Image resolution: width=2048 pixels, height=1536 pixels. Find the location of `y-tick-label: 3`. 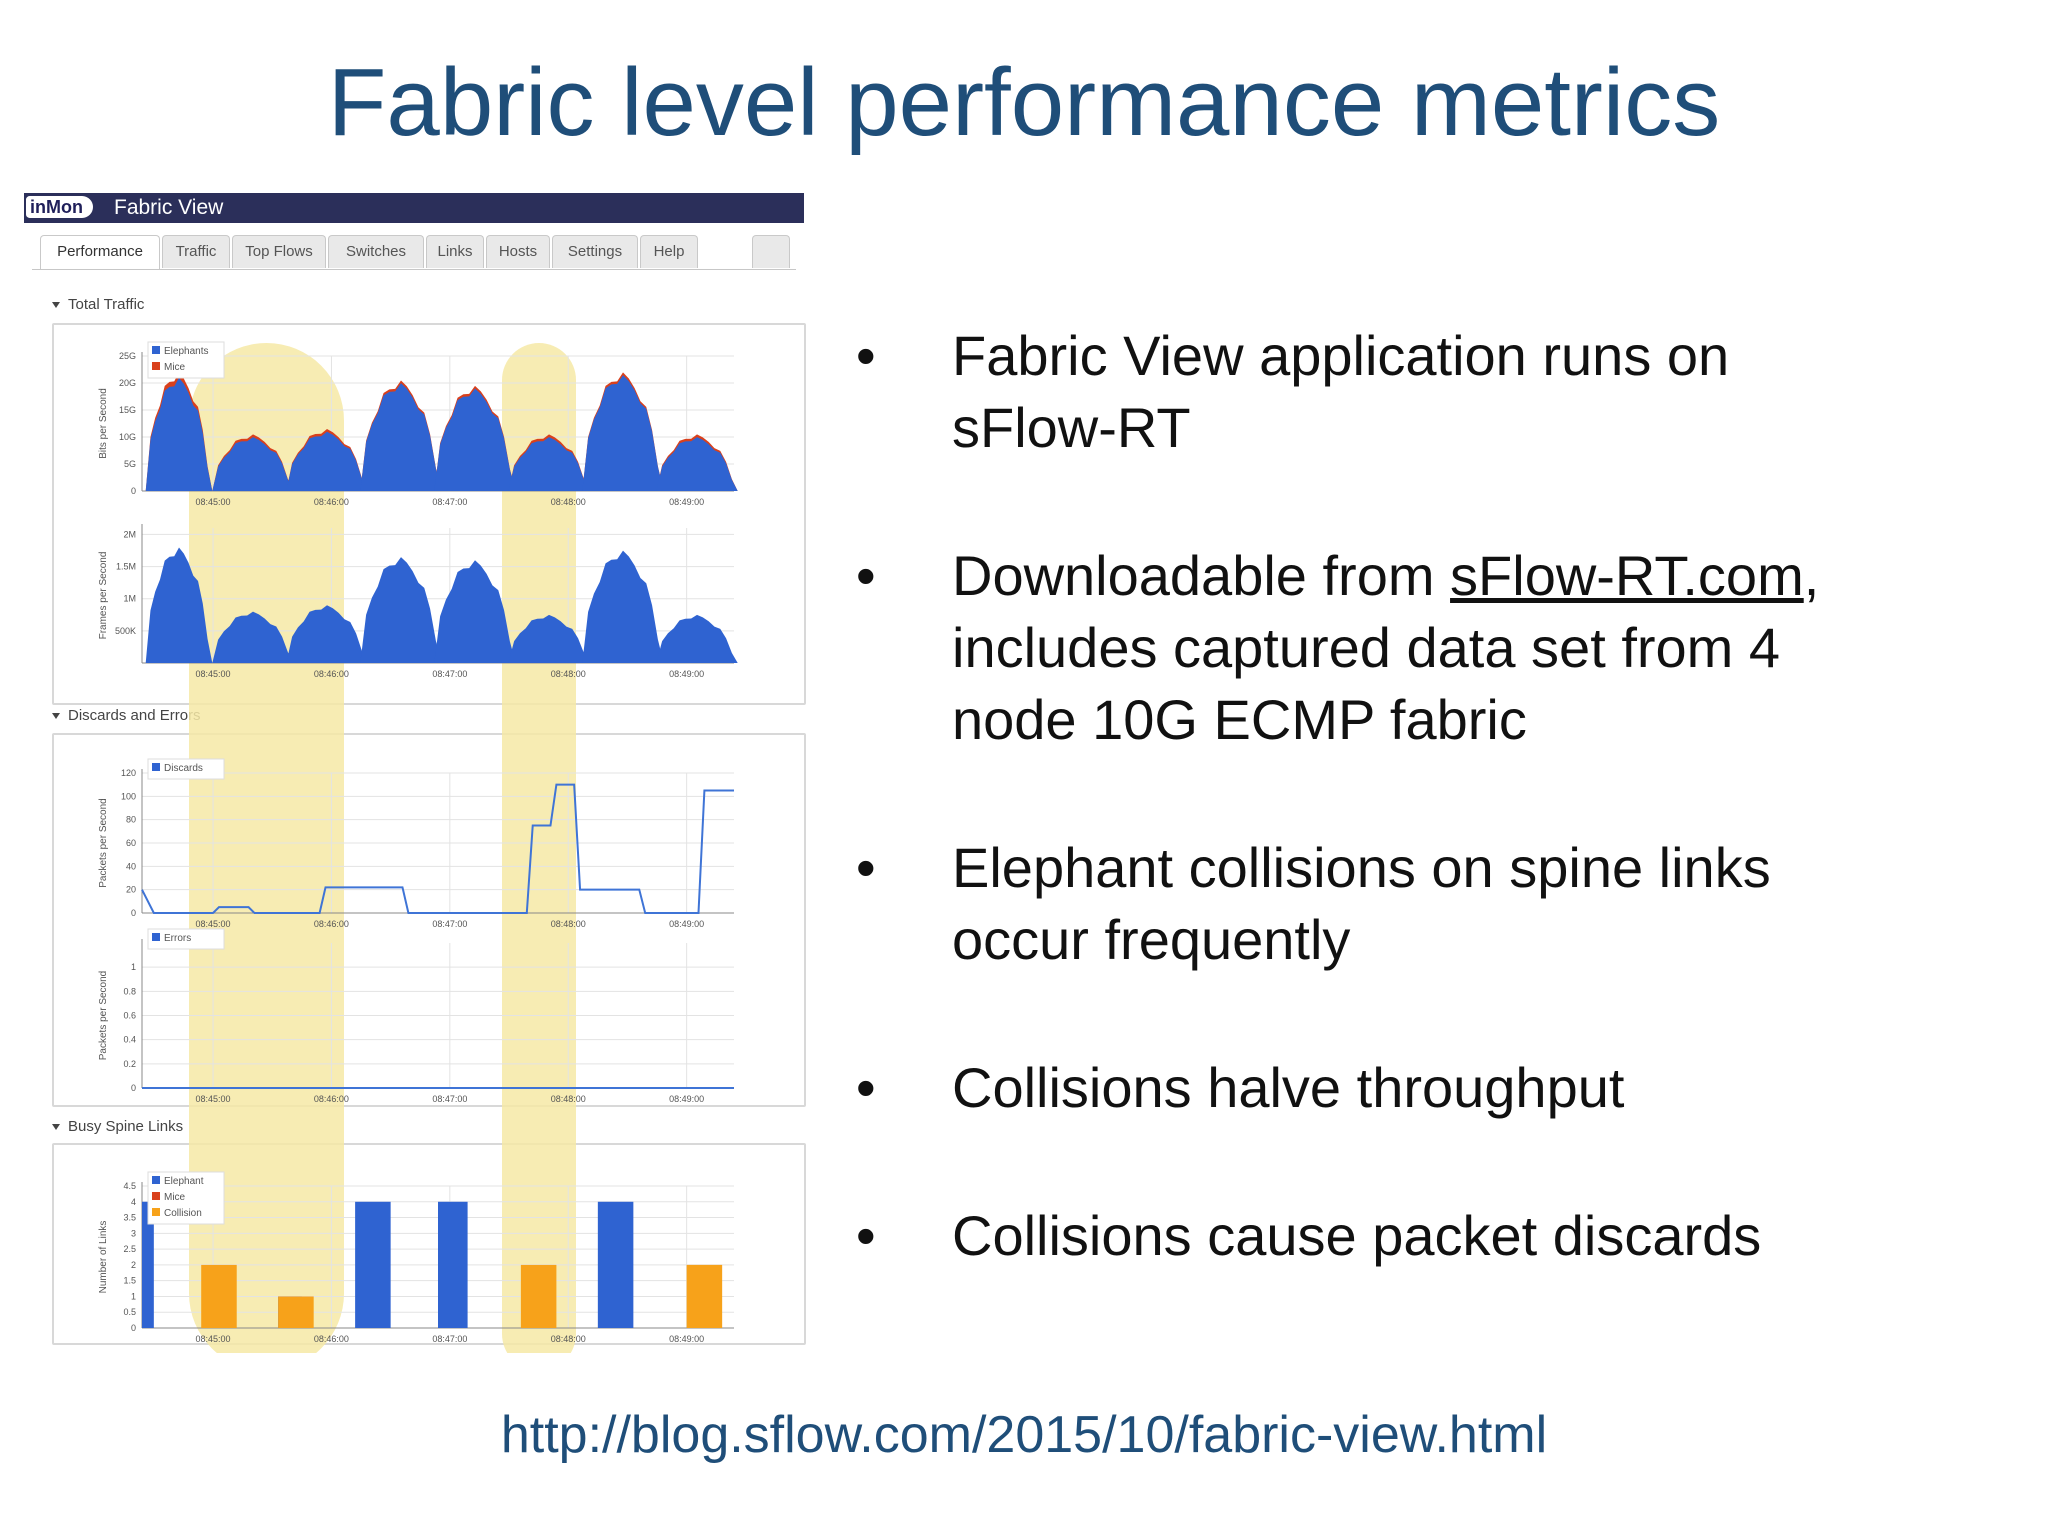

y-tick-label: 3 is located at coordinates (133, 1233).